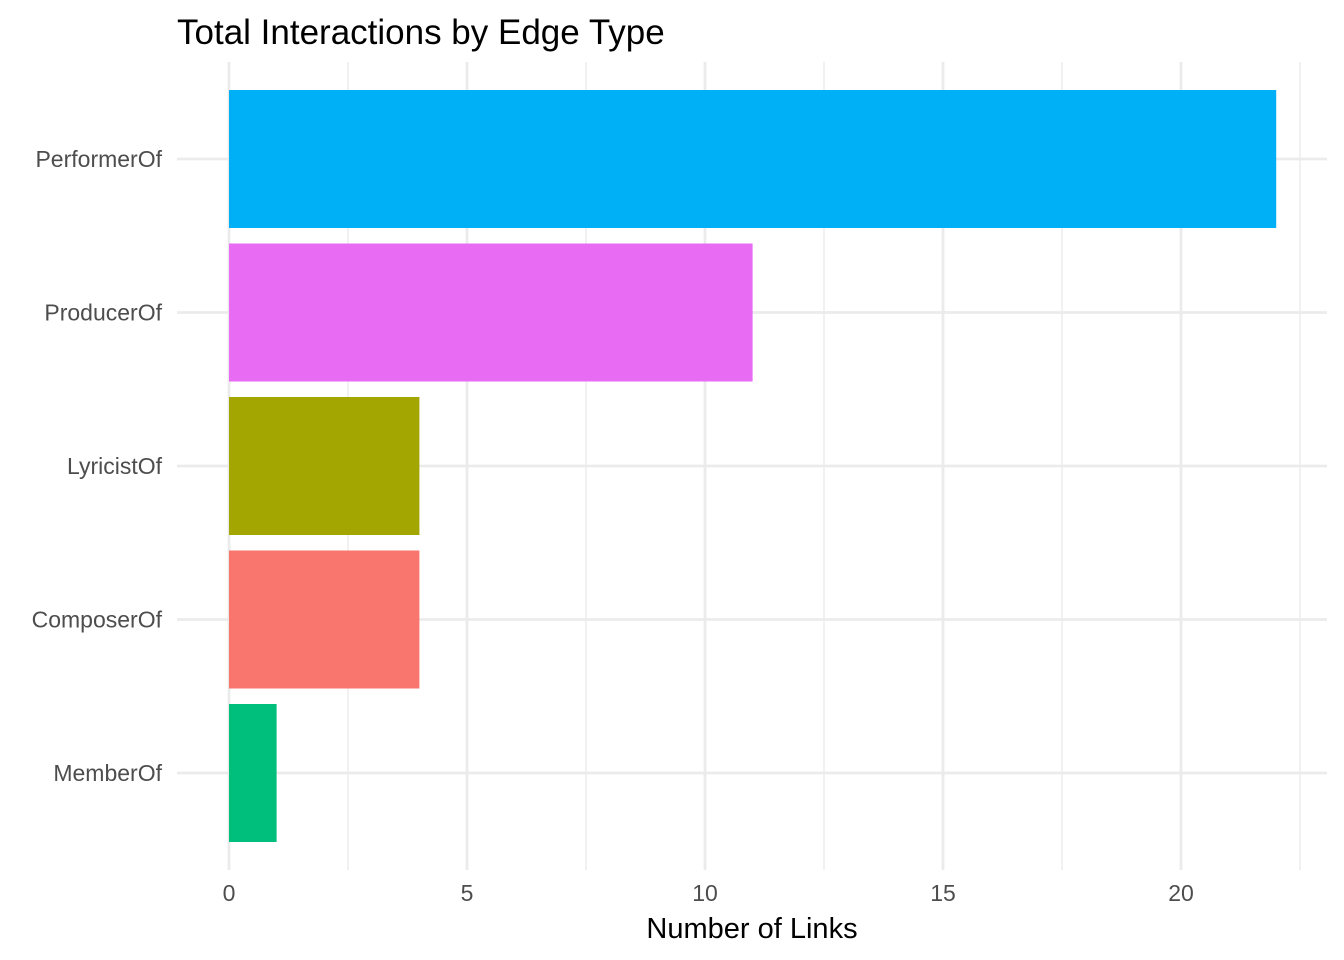 This screenshot has width=1344, height=960. What do you see at coordinates (103, 313) in the screenshot?
I see `y-tick-label: ProducerOf` at bounding box center [103, 313].